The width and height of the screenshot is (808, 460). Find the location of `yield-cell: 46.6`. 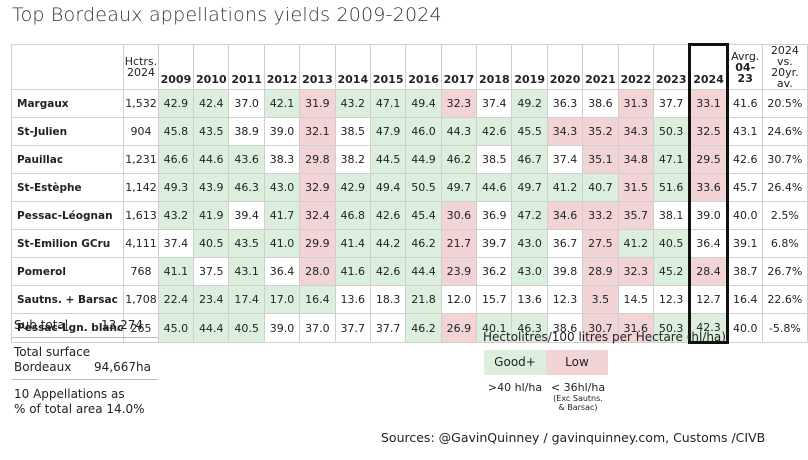

yield-cell: 46.6 is located at coordinates (176, 159).